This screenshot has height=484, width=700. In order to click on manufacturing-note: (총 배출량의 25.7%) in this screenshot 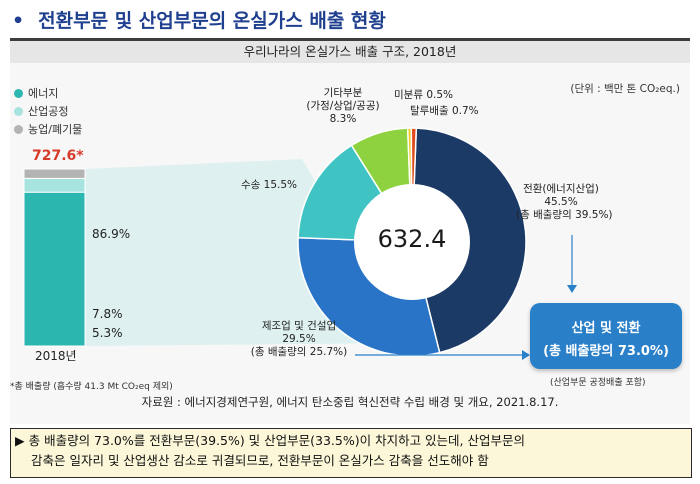, I will do `click(299, 352)`.